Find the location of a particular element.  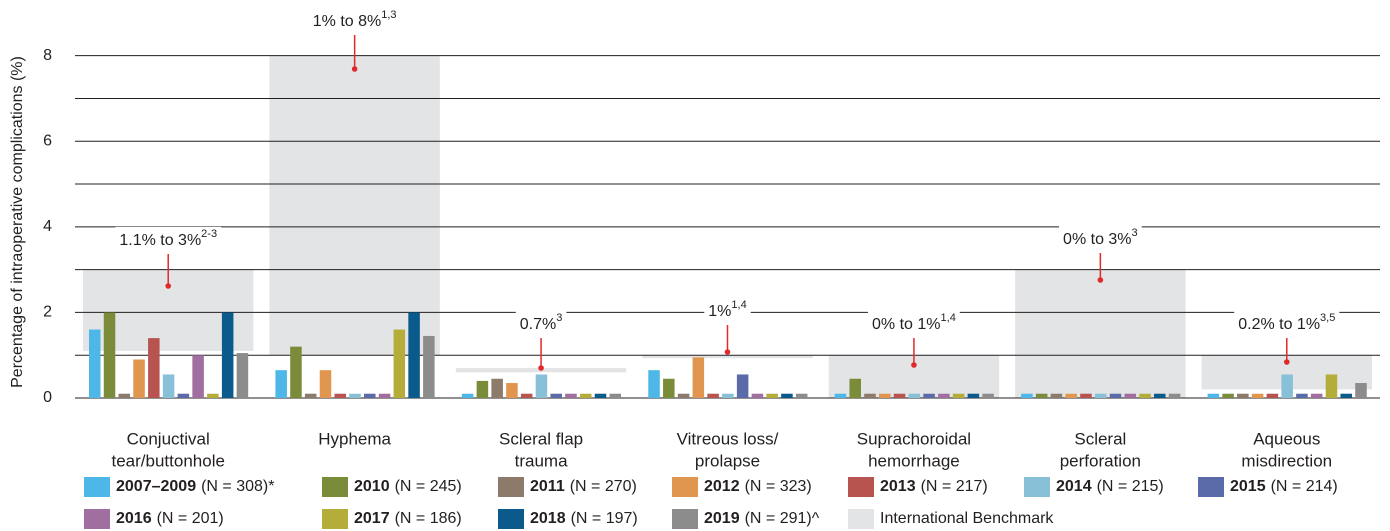

benchmark-label-text: 0% to 1% is located at coordinates (906, 324).